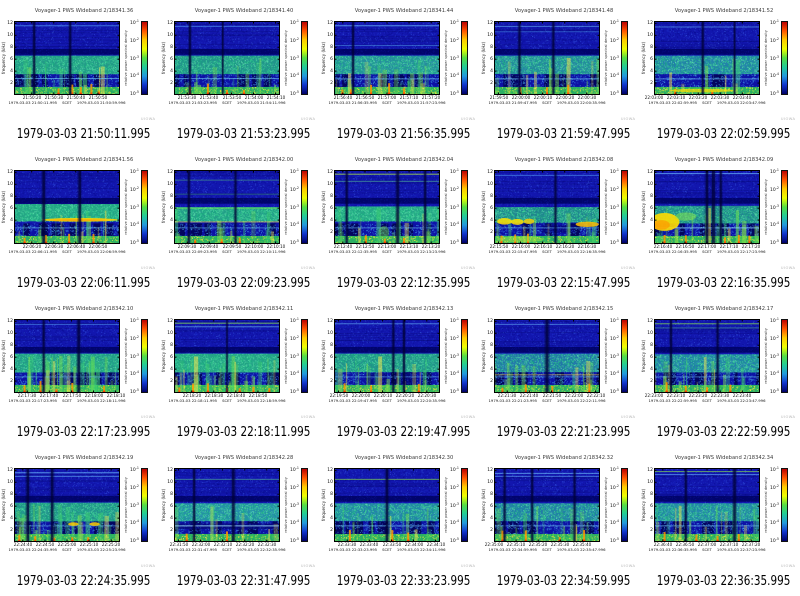 The image size is (800, 596). I want to click on plot-title: Voyager-1 PWS Wideband 2/18342.04, so click(404, 159).